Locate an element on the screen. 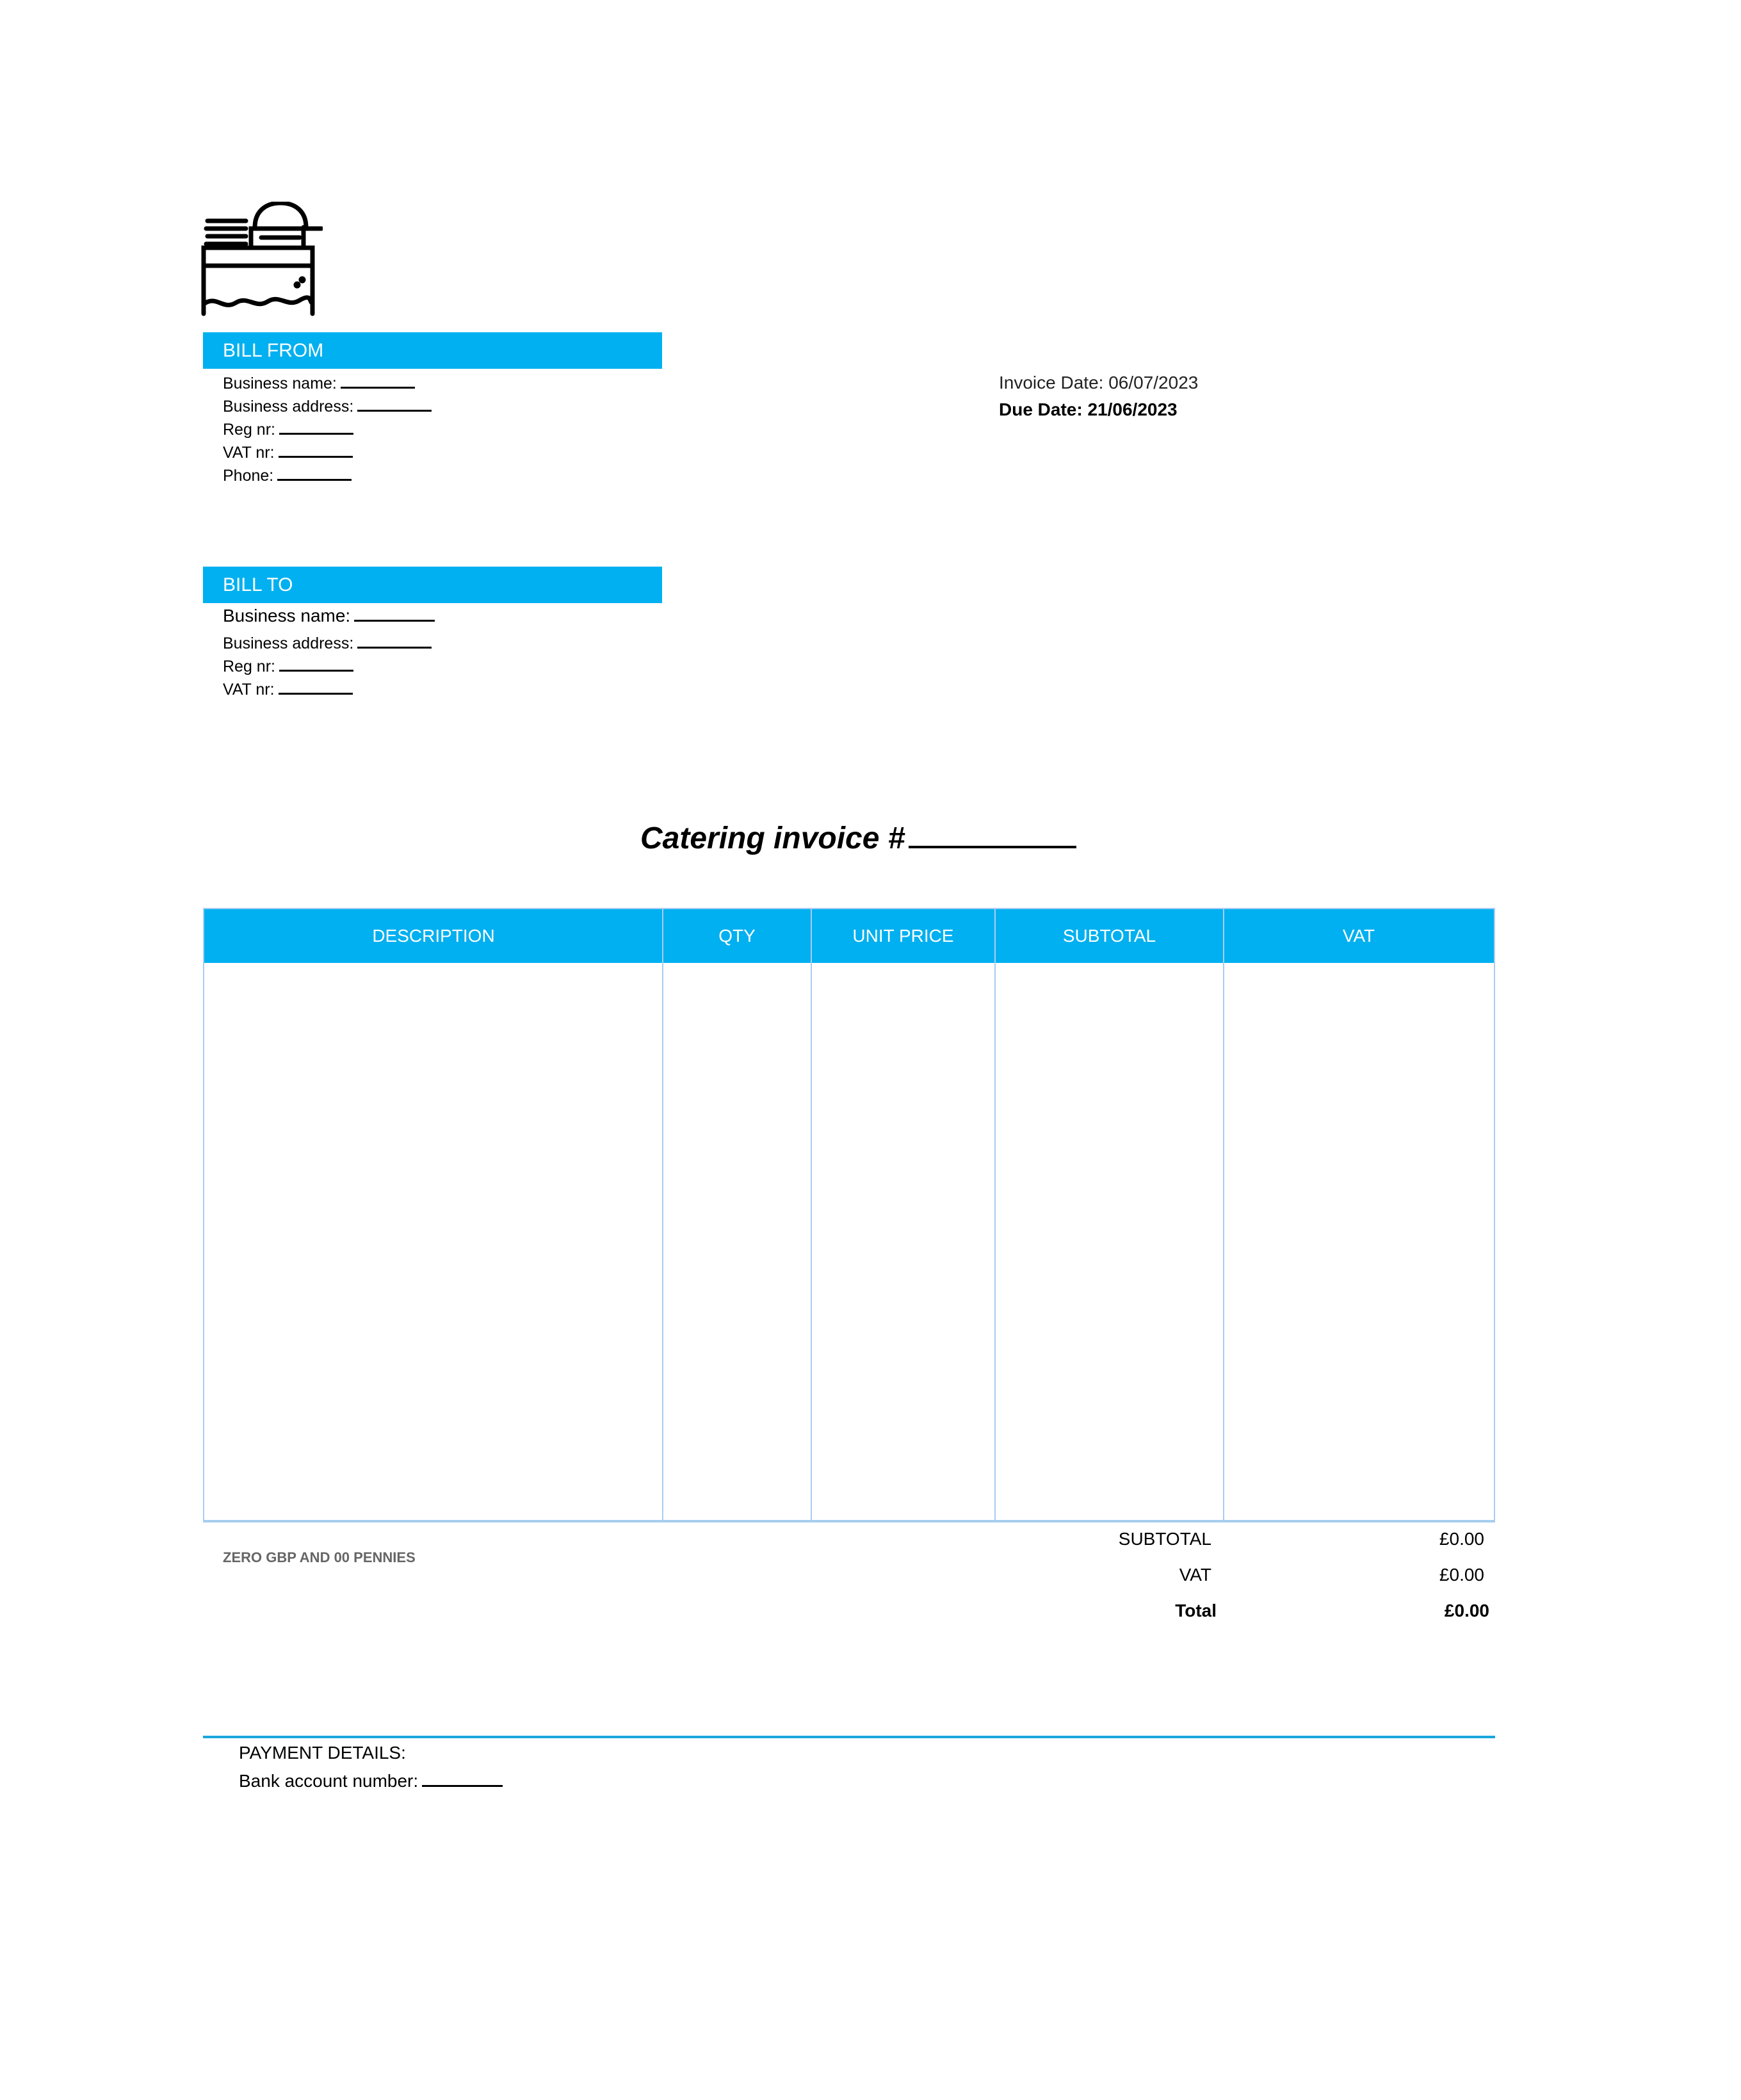  col-vat: VAT is located at coordinates (1358, 936).